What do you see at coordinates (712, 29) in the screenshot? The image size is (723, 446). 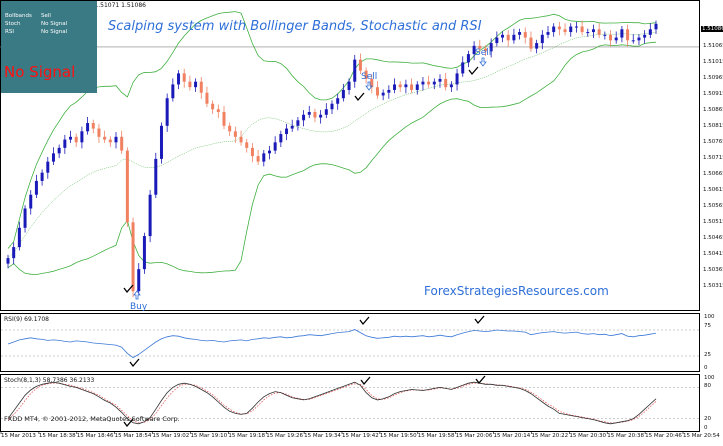 I see `price-axis-label: 1.51086` at bounding box center [712, 29].